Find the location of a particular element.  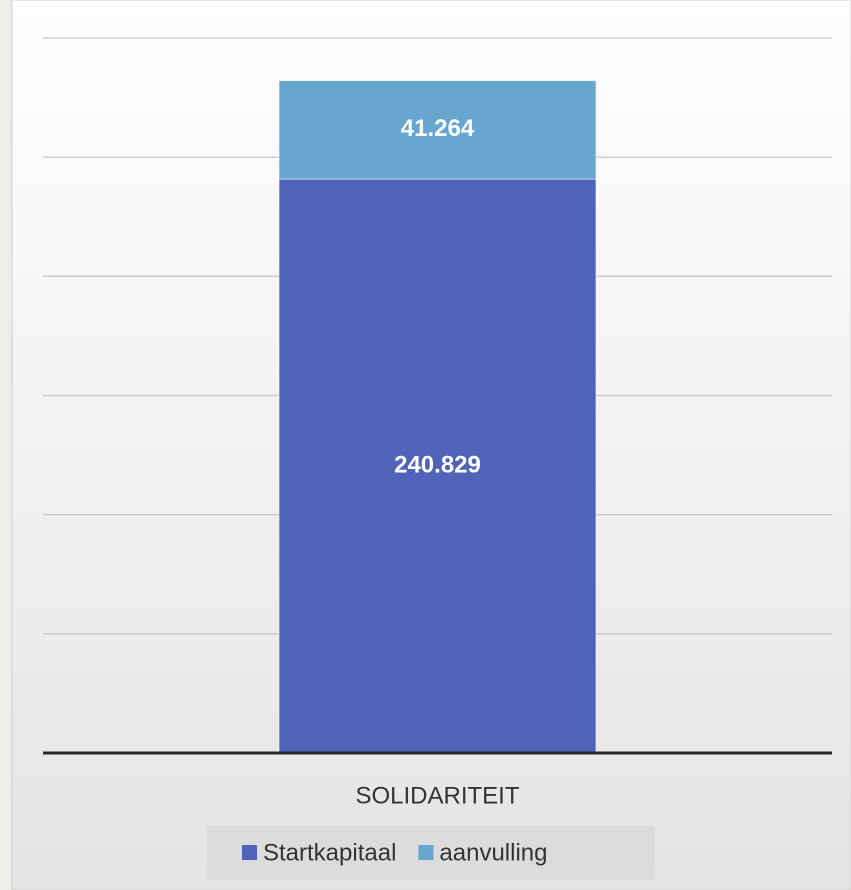

x-tick-label: SOLIDARITEIT is located at coordinates (437, 795).